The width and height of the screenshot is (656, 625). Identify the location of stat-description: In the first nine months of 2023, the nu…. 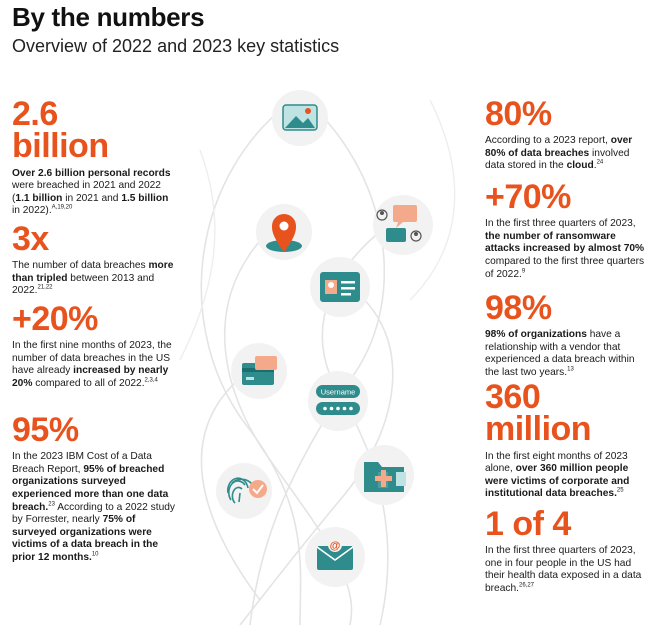
(94, 365).